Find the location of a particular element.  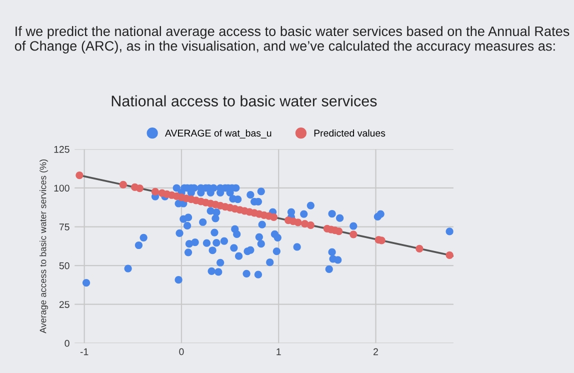

chart-title: National access to basic water services is located at coordinates (244, 100).